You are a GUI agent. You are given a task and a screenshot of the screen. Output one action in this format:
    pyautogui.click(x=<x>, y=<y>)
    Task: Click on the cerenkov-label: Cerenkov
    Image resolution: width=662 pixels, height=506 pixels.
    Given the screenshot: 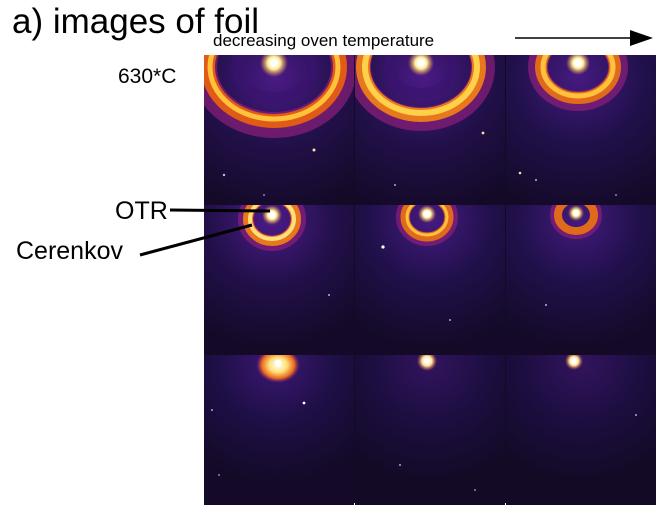 What is the action you would take?
    pyautogui.click(x=69, y=251)
    